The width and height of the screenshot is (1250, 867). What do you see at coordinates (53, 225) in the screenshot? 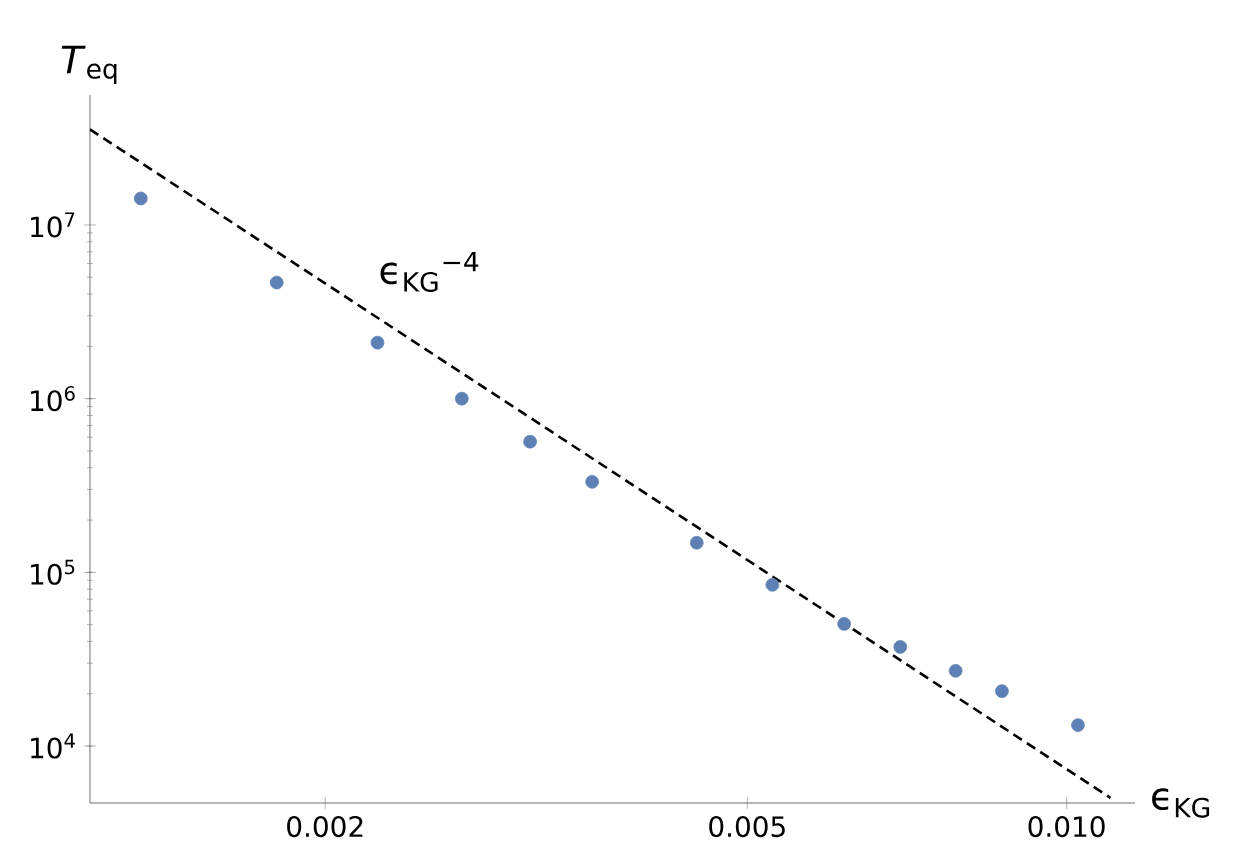
I see `y-tick-label: 10$^{7}$` at bounding box center [53, 225].